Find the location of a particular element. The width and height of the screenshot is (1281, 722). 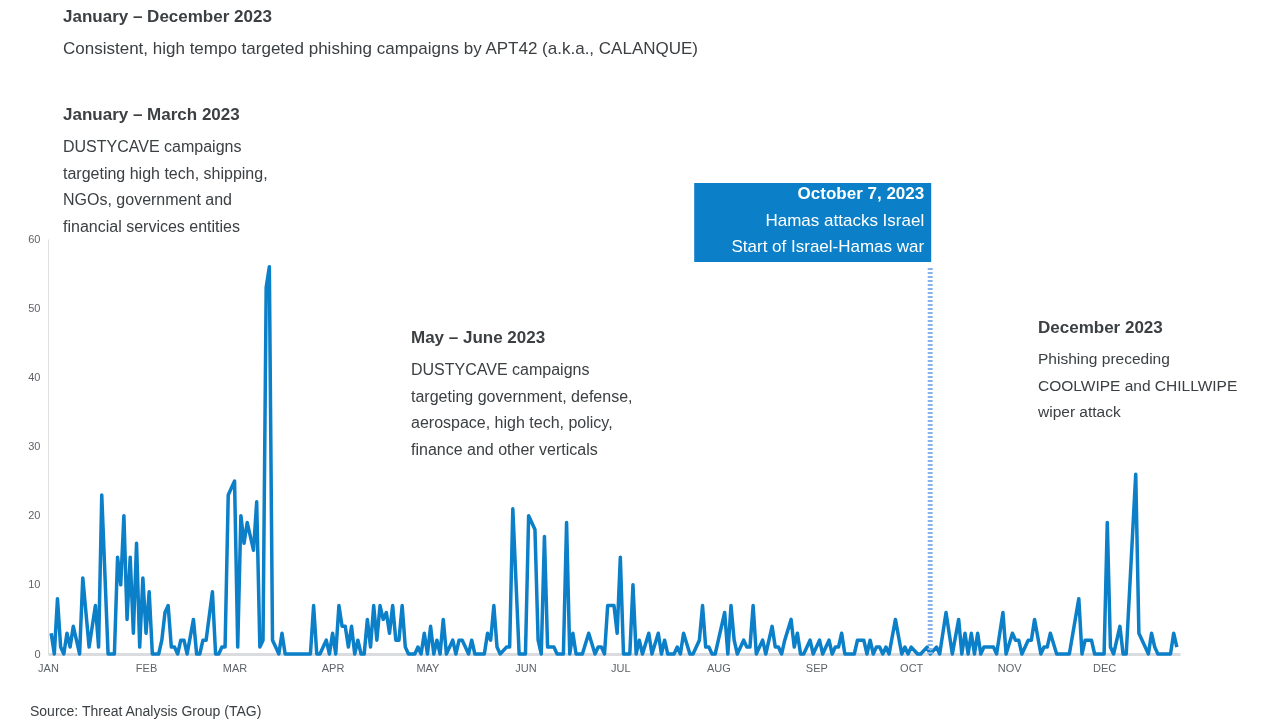

text: January – March 2023 is located at coordinates (151, 114).